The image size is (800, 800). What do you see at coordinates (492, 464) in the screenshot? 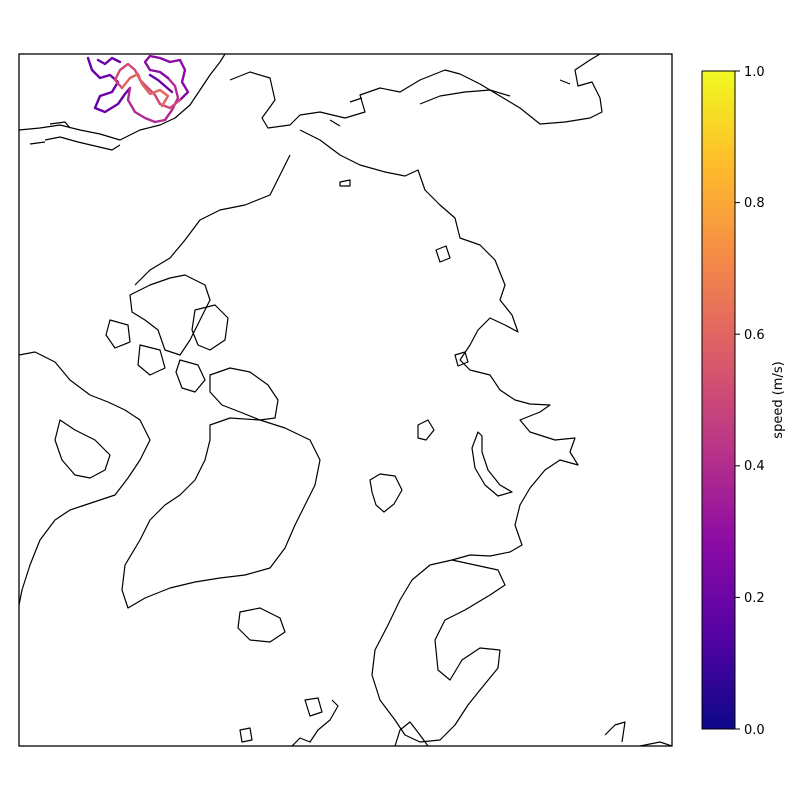
I see `coastline-novaya-zemlya` at bounding box center [492, 464].